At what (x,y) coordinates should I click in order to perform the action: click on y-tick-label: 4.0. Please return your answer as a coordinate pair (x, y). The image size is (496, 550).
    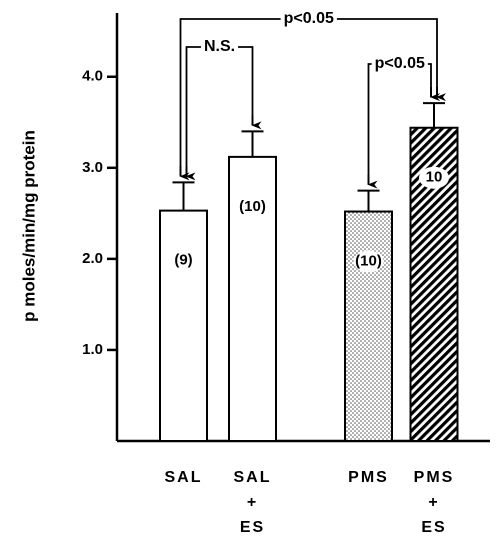
    Looking at the image, I should click on (92, 76).